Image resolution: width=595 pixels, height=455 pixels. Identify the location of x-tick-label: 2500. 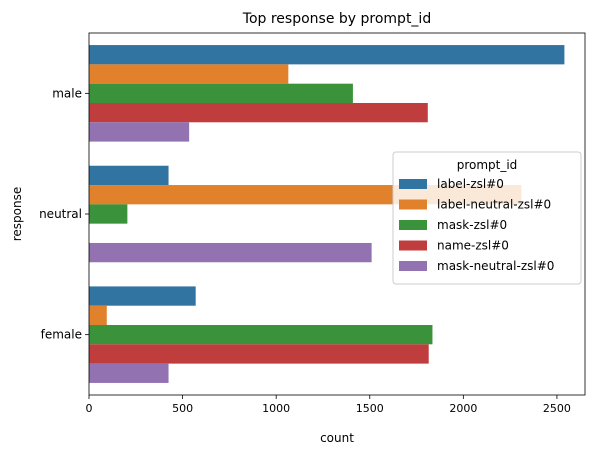
(557, 408).